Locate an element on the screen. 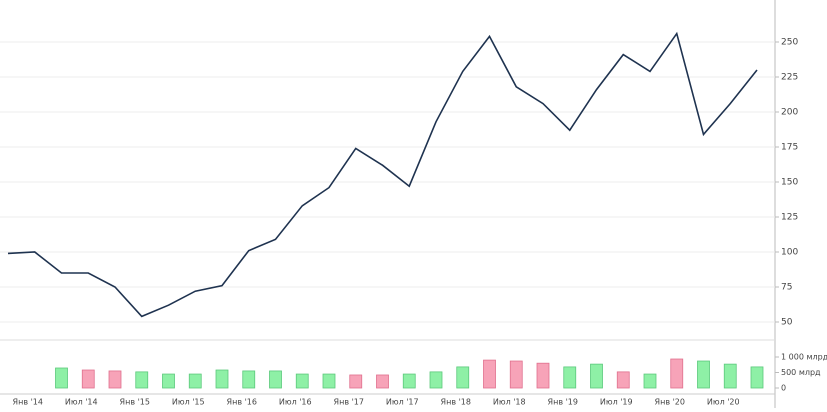 Image resolution: width=827 pixels, height=412 pixels. y-tick-label: 50 is located at coordinates (787, 323).